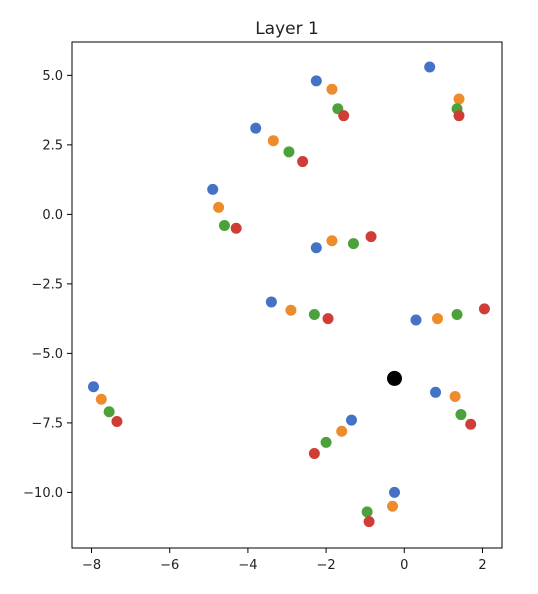 Image resolution: width=538 pixels, height=594 pixels. I want to click on x-tick-label: −2, so click(326, 565).